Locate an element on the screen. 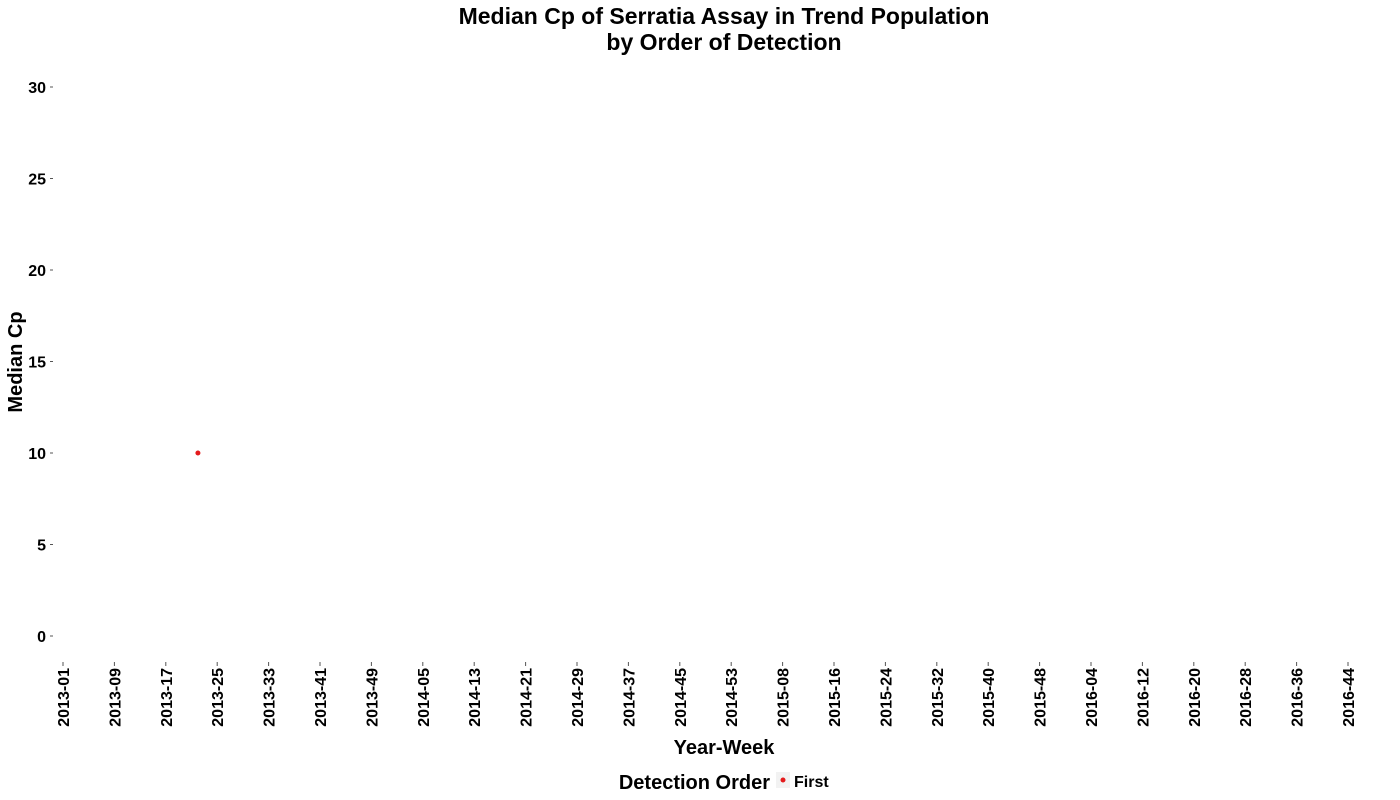 This screenshot has width=1400, height=800. y-tick-label: 0 is located at coordinates (41, 637).